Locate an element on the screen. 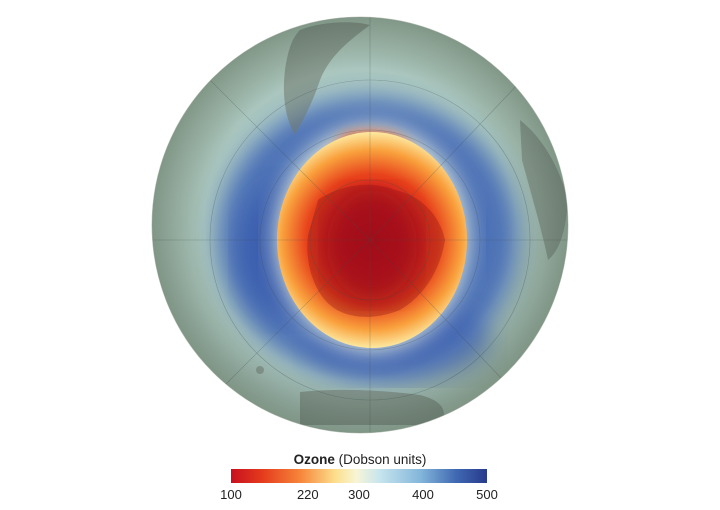 This screenshot has width=720, height=510. legend-tick-100: 100 is located at coordinates (231, 494).